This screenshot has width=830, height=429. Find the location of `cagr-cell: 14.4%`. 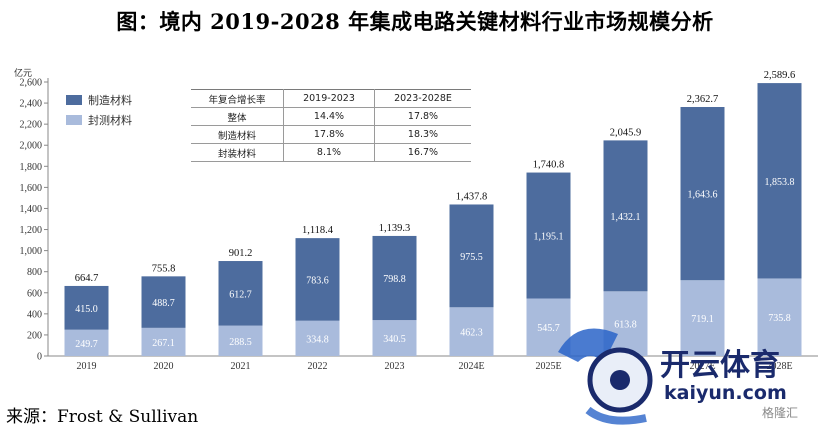

cagr-cell: 14.4% is located at coordinates (329, 116).